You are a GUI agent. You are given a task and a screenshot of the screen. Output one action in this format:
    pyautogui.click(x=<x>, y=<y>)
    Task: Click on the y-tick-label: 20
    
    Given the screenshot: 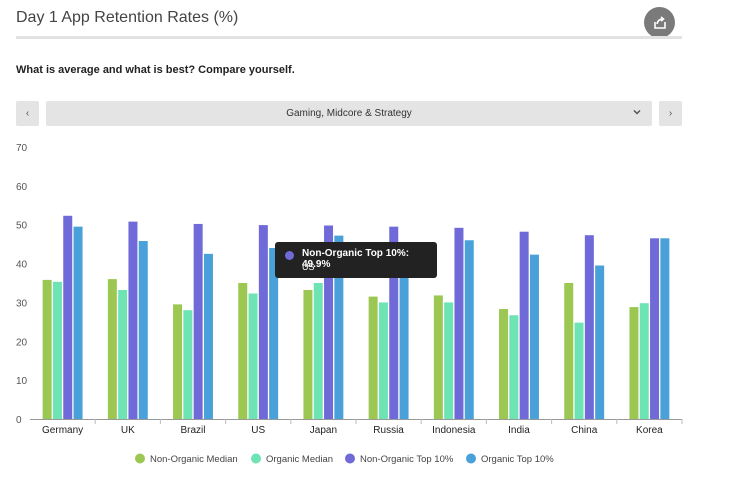 What is the action you would take?
    pyautogui.click(x=22, y=342)
    